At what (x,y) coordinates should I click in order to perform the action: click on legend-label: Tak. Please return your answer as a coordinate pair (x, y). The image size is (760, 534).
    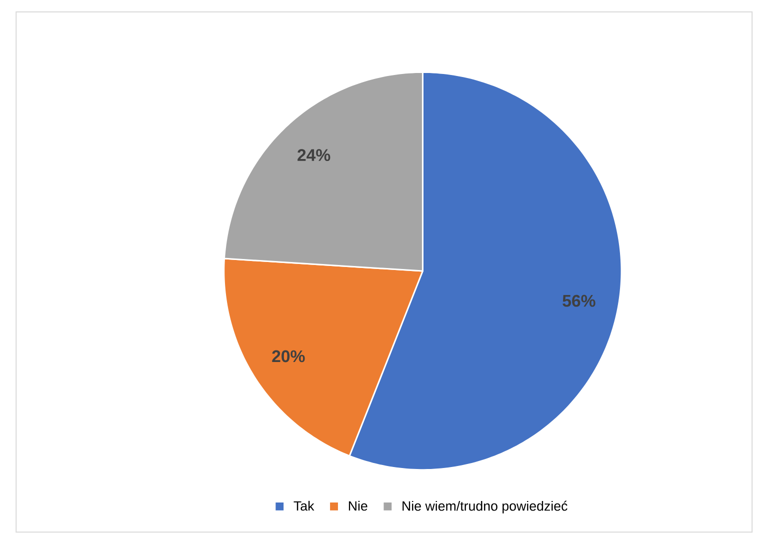
    Looking at the image, I should click on (304, 505).